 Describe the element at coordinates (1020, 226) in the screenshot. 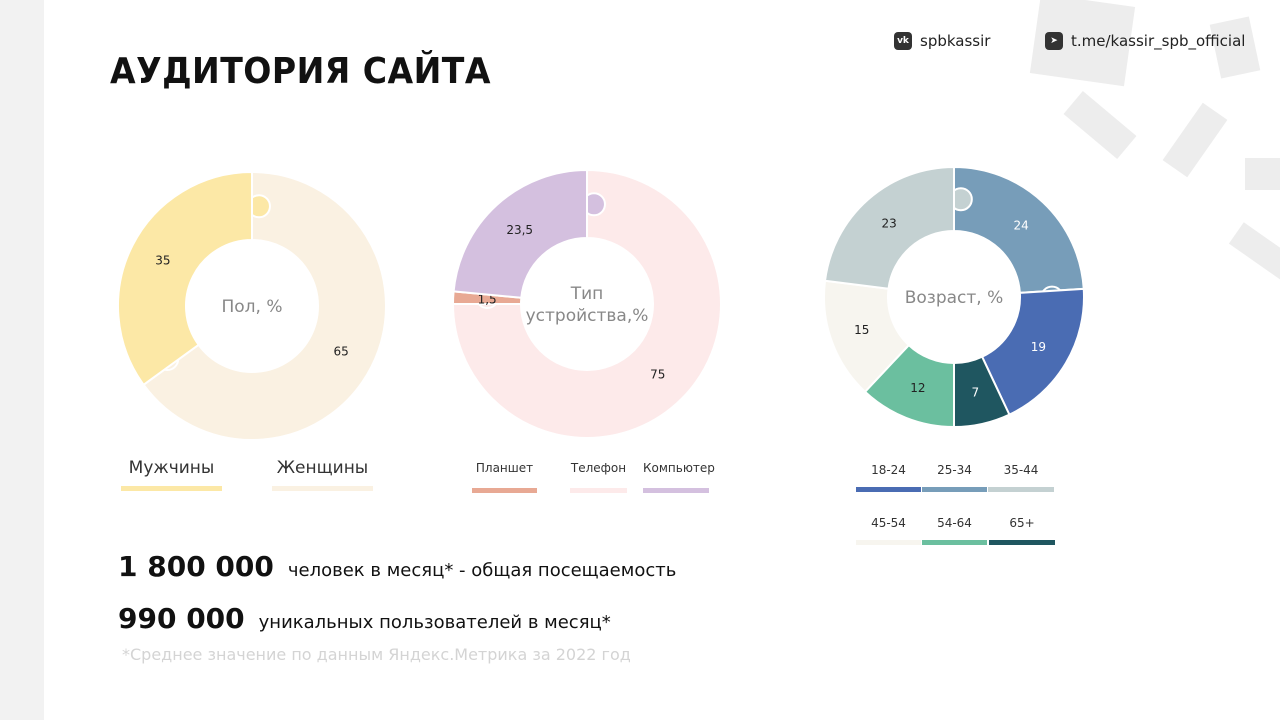

I see `data-label: 24` at that location.